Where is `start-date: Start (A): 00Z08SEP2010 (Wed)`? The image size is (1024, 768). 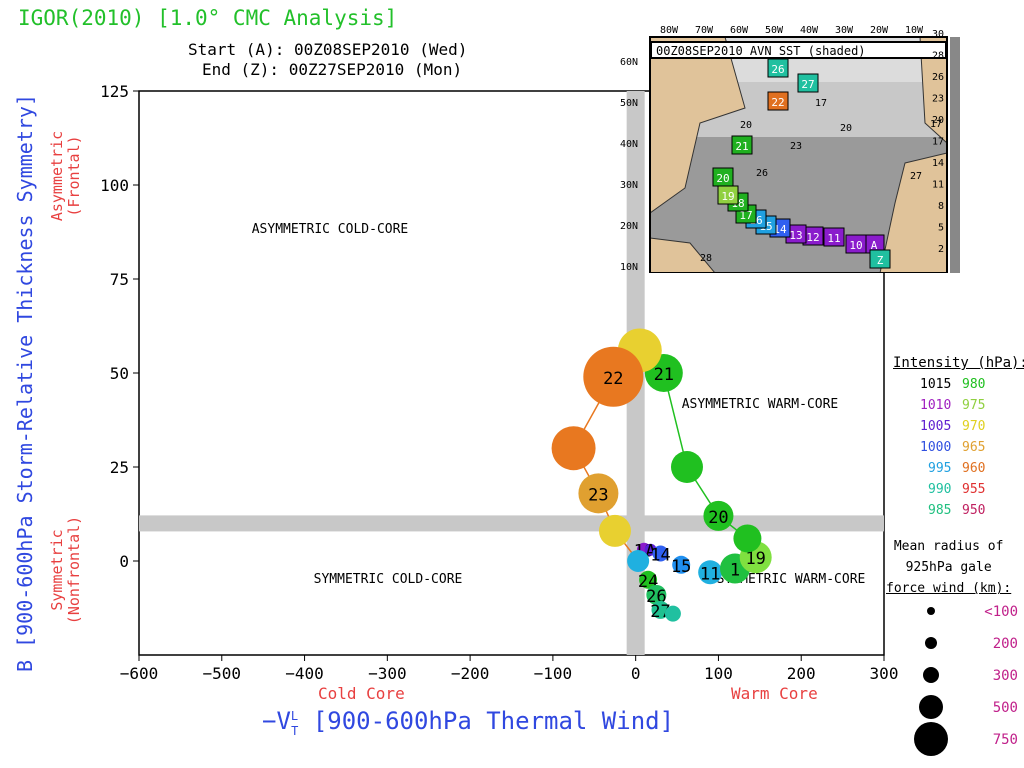
start-date: Start (A): 00Z08SEP2010 (Wed) is located at coordinates (328, 49).